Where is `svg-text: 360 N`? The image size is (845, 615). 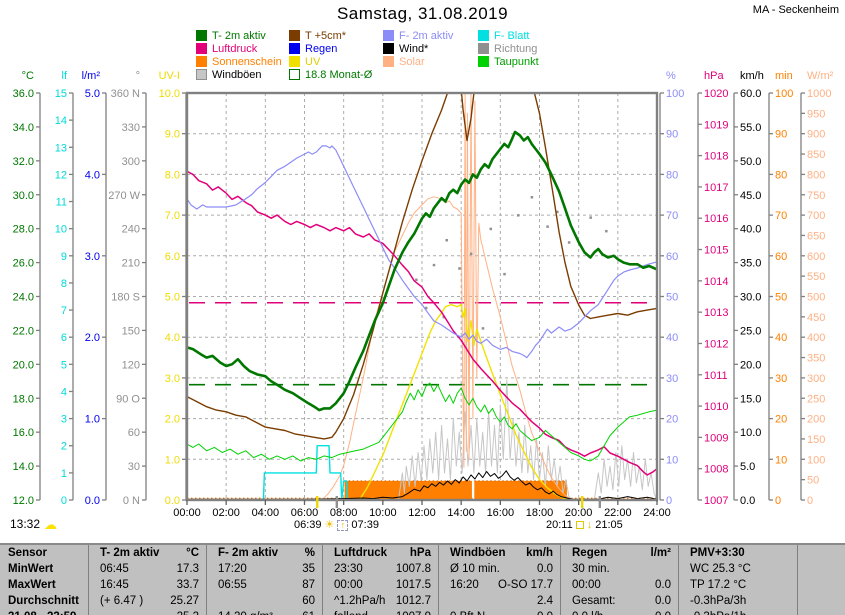 svg-text: 360 N is located at coordinates (125, 94).